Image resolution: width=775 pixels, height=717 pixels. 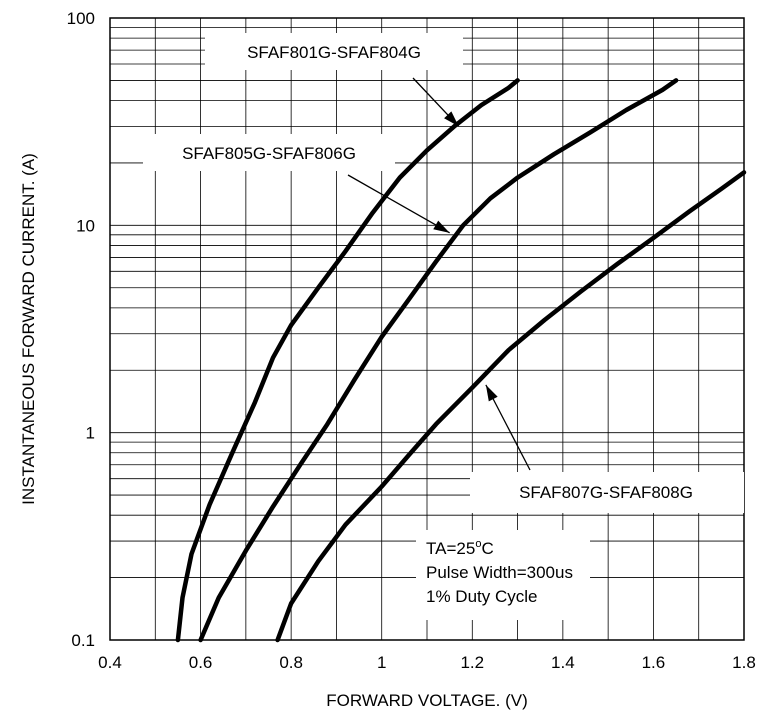 What do you see at coordinates (563, 662) in the screenshot?
I see `x-tick-label: 1.4` at bounding box center [563, 662].